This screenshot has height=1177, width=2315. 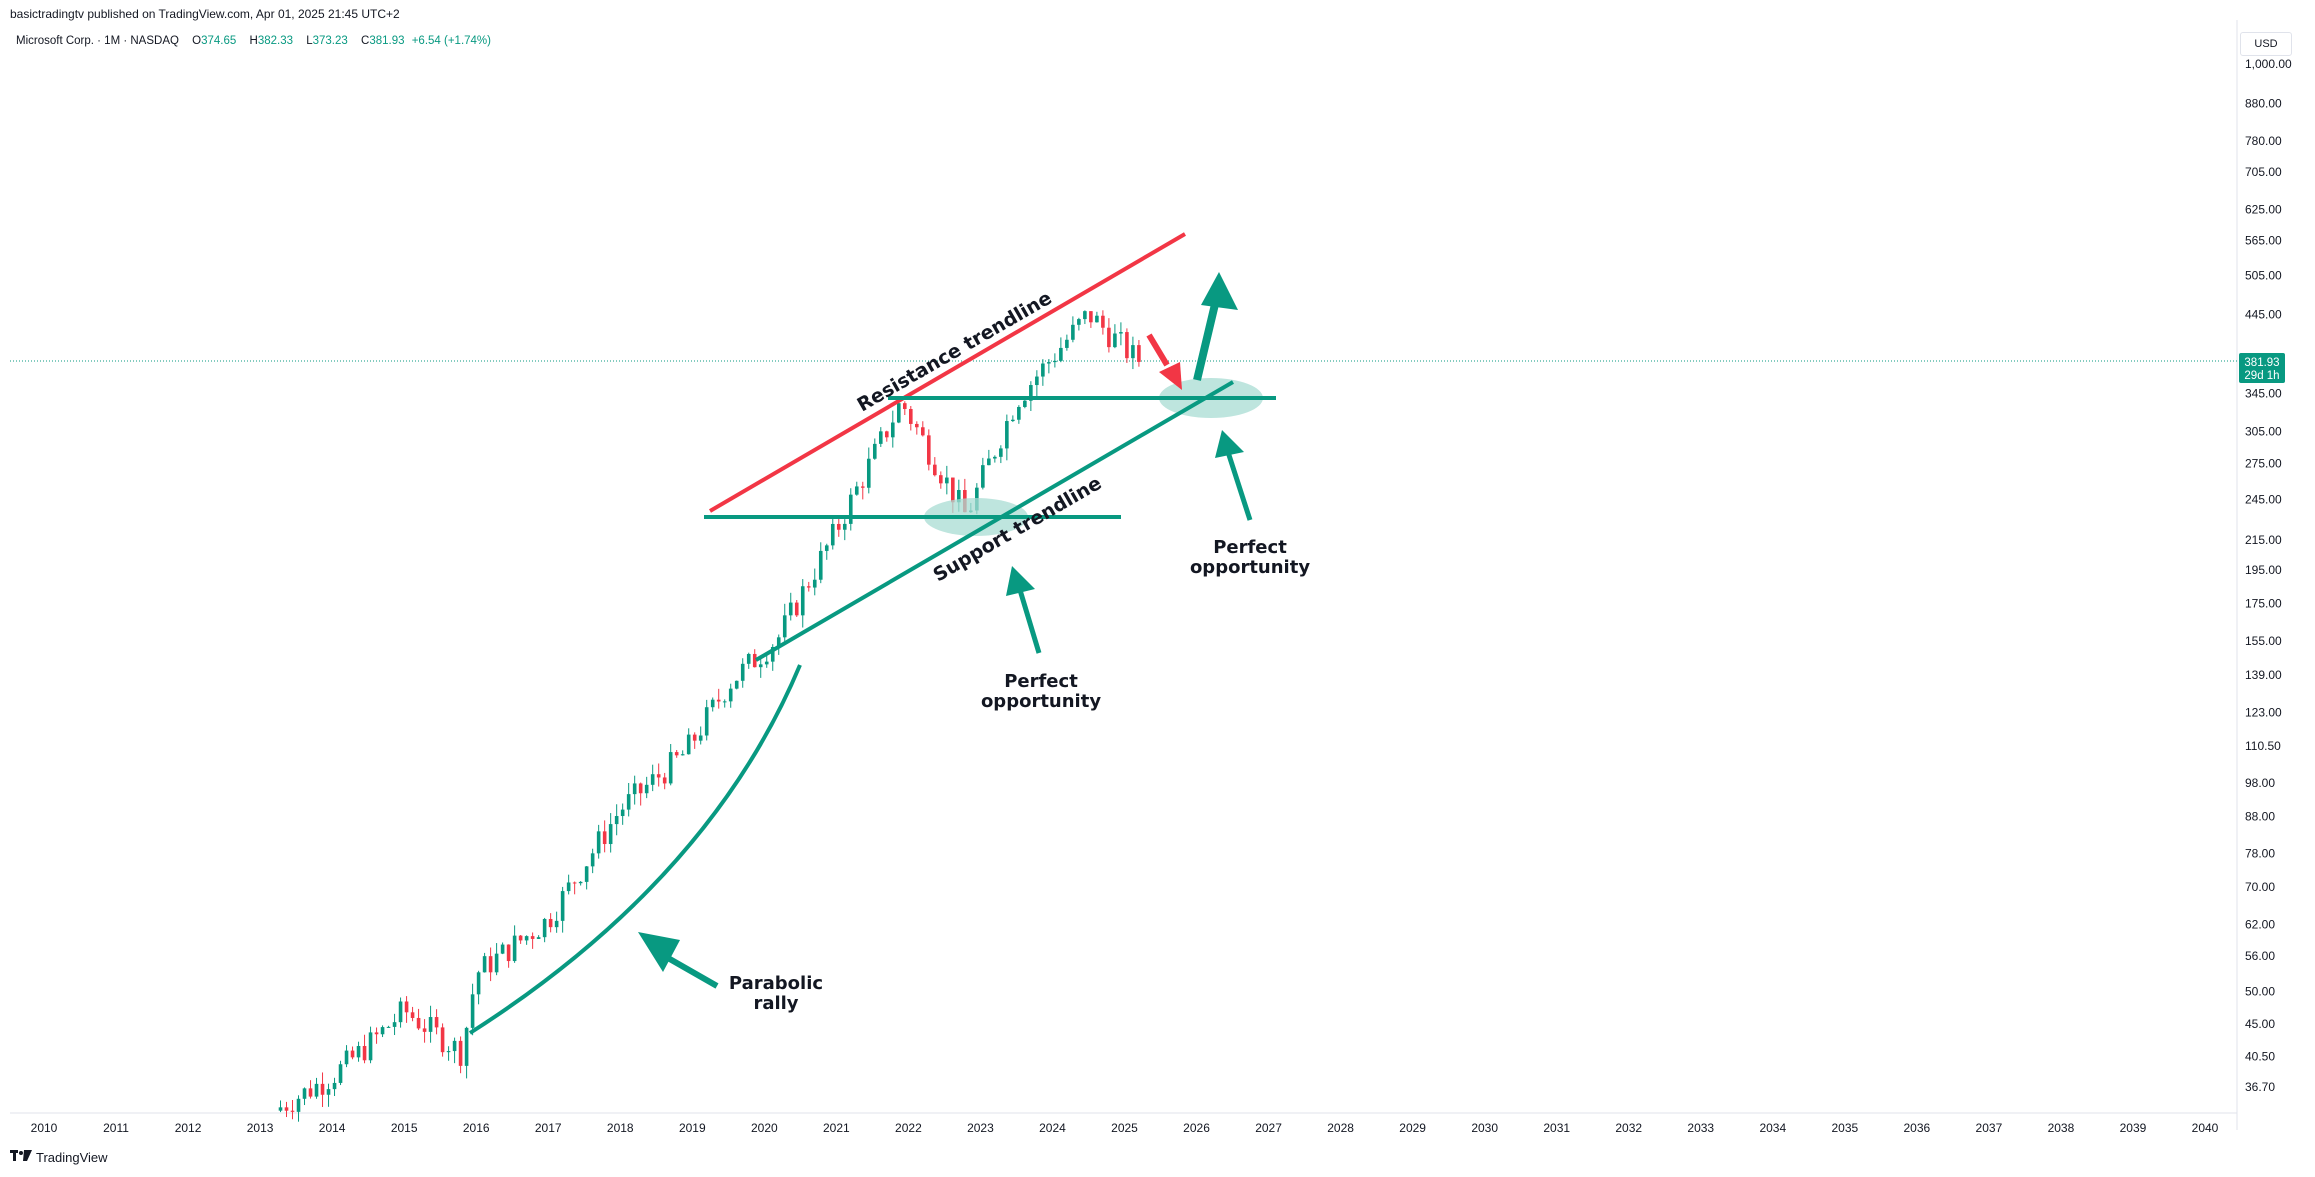 I want to click on high-label: H, so click(x=253, y=41).